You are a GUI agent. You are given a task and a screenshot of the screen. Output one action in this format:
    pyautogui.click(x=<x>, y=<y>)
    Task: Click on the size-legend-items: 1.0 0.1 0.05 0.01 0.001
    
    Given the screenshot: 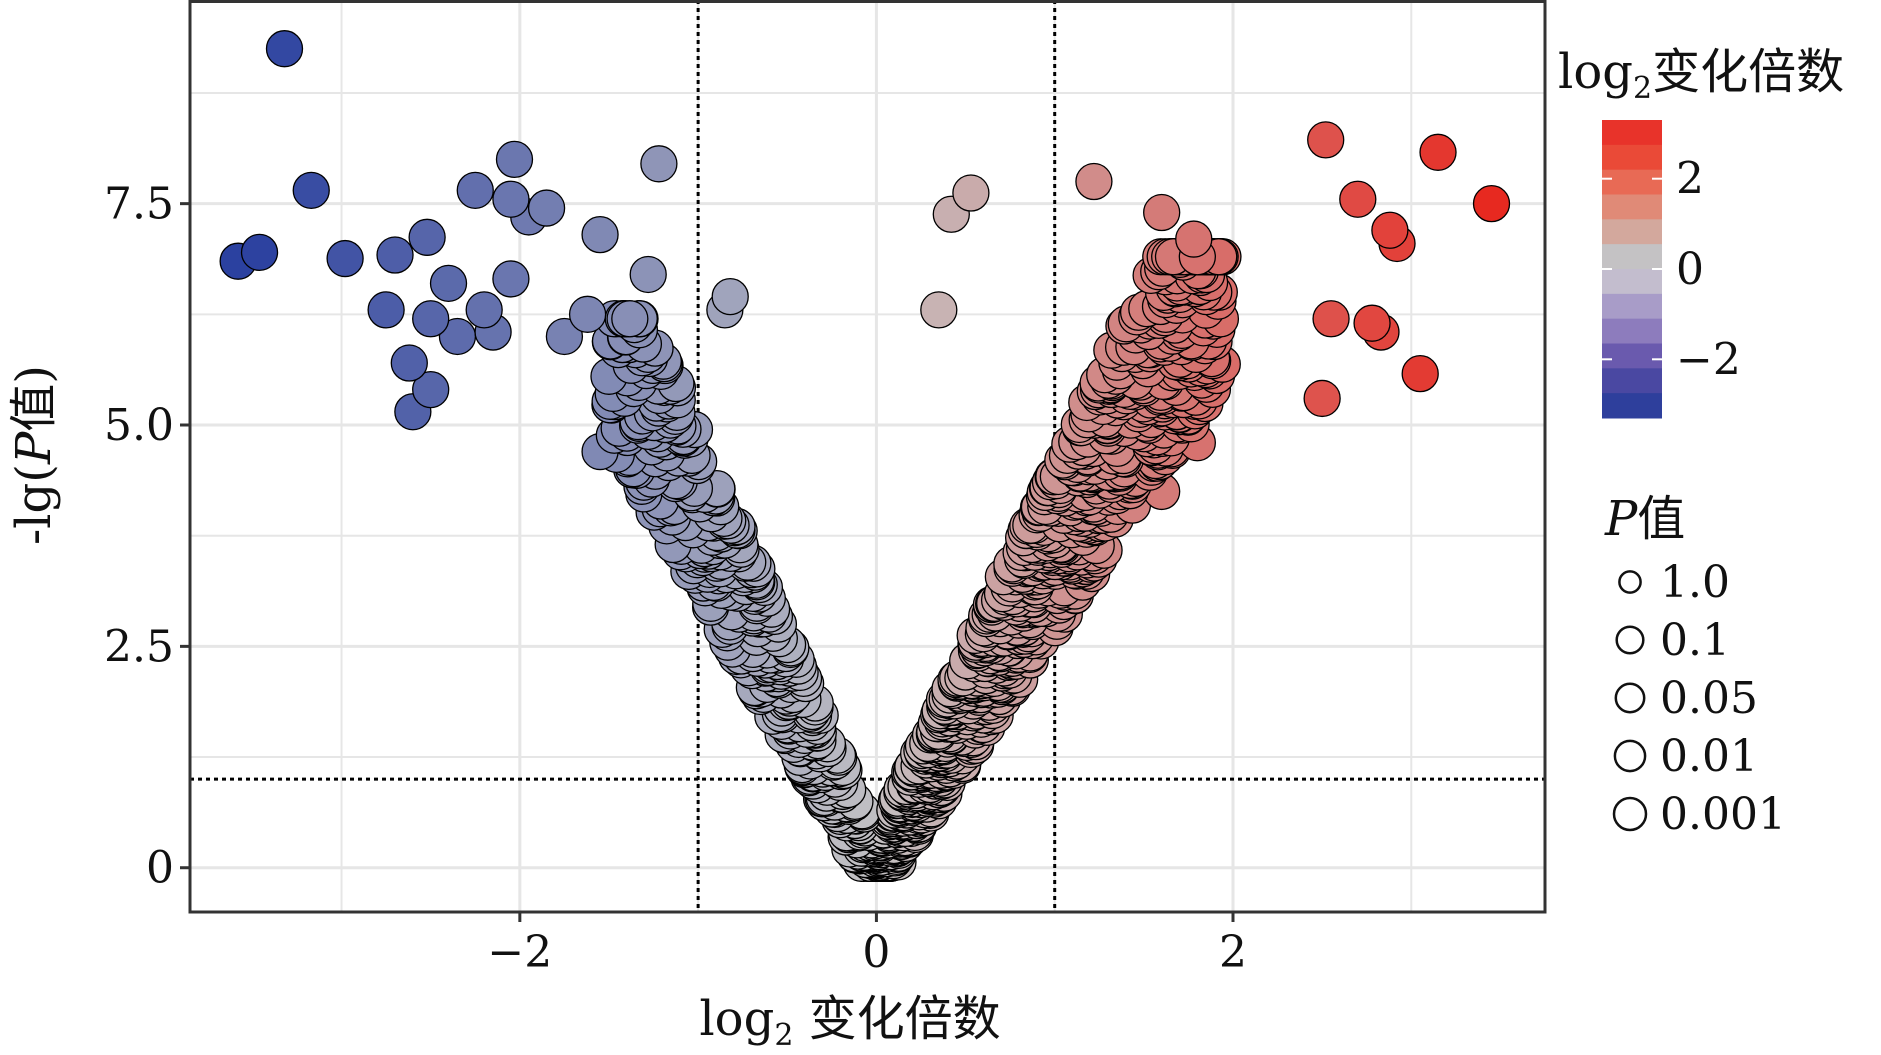 What is the action you would take?
    pyautogui.click(x=1699, y=698)
    